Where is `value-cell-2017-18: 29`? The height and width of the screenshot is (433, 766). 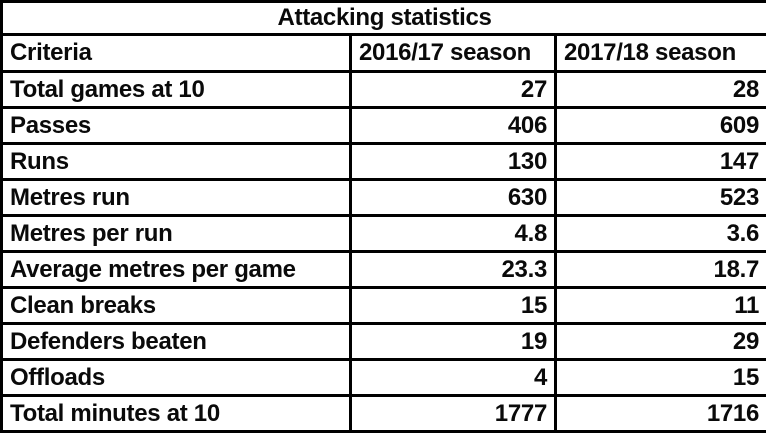 value-cell-2017-18: 29 is located at coordinates (661, 342).